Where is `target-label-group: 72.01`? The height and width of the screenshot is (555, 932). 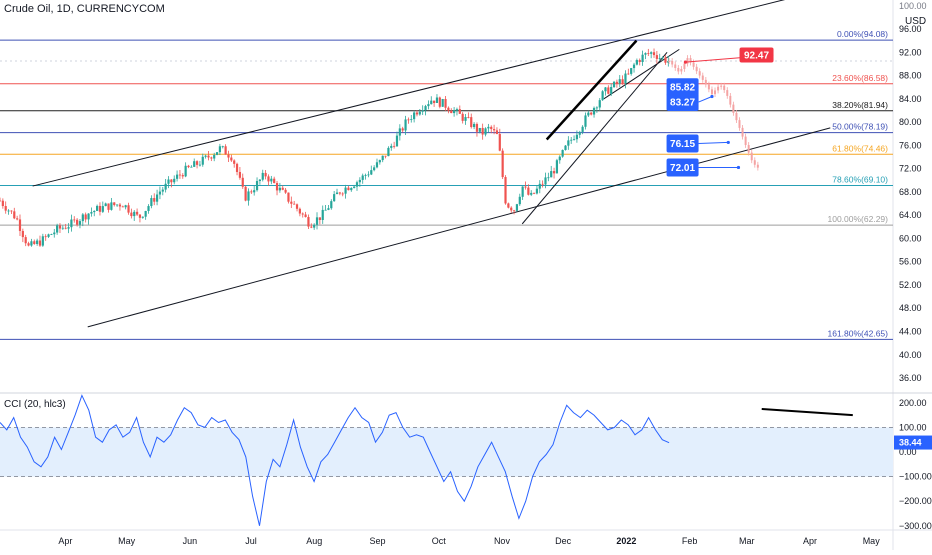
target-label-group: 72.01 is located at coordinates (704, 168).